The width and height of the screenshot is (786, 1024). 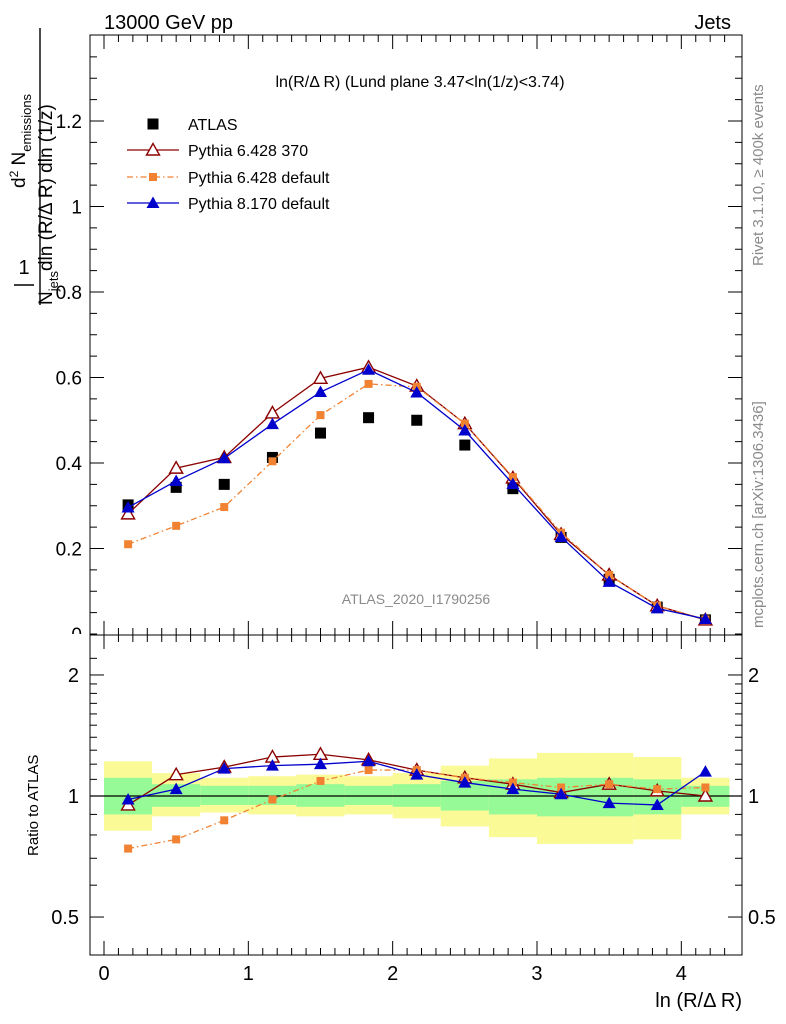 What do you see at coordinates (73, 797) in the screenshot?
I see `ratio-ytick-label: 1` at bounding box center [73, 797].